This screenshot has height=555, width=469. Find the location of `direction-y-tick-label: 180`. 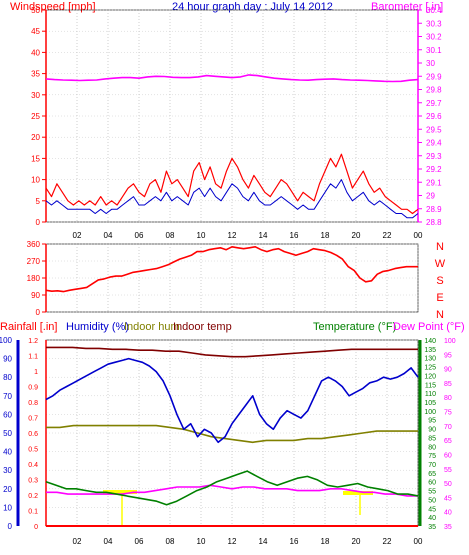

direction-y-tick-label: 180 is located at coordinates (34, 278).